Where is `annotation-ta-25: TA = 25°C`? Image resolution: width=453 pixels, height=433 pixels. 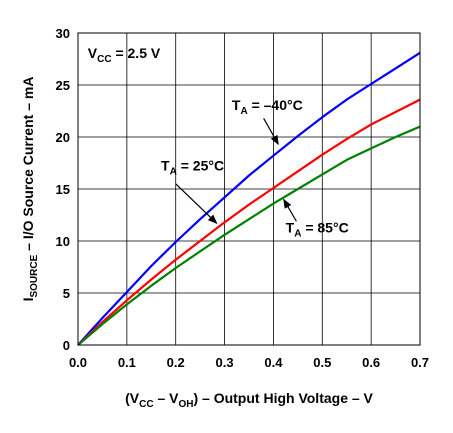 annotation-ta-25: TA = 25°C is located at coordinates (192, 167).